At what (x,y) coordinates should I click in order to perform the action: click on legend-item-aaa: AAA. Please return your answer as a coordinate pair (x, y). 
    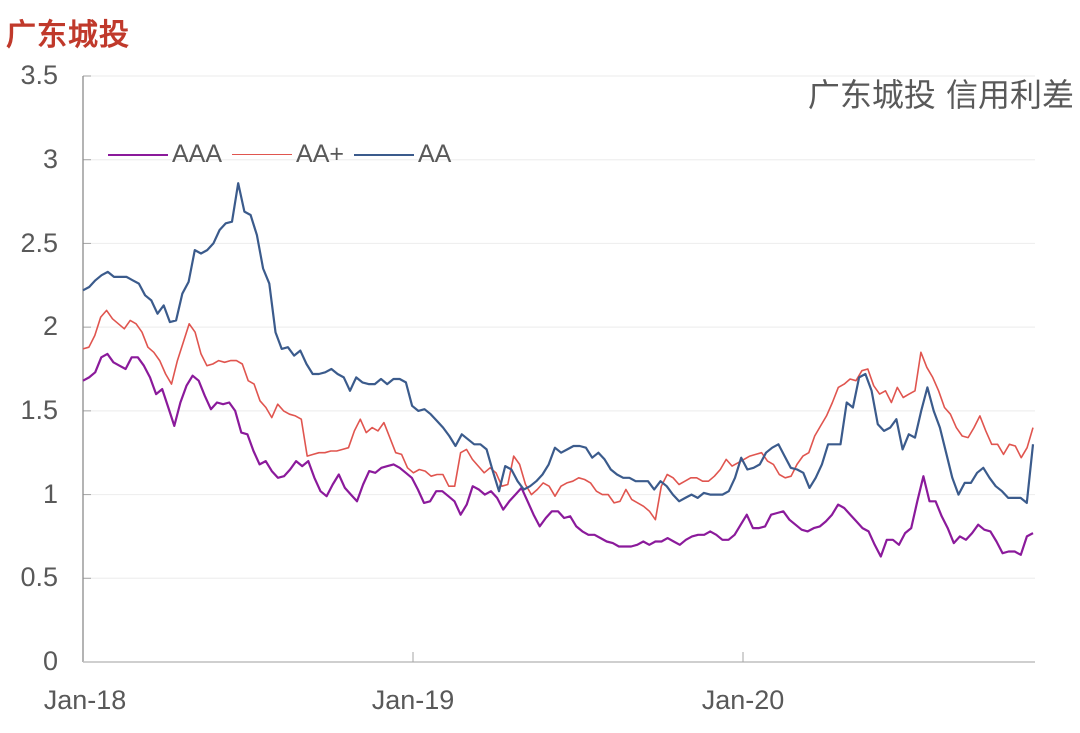
    Looking at the image, I should click on (165, 154).